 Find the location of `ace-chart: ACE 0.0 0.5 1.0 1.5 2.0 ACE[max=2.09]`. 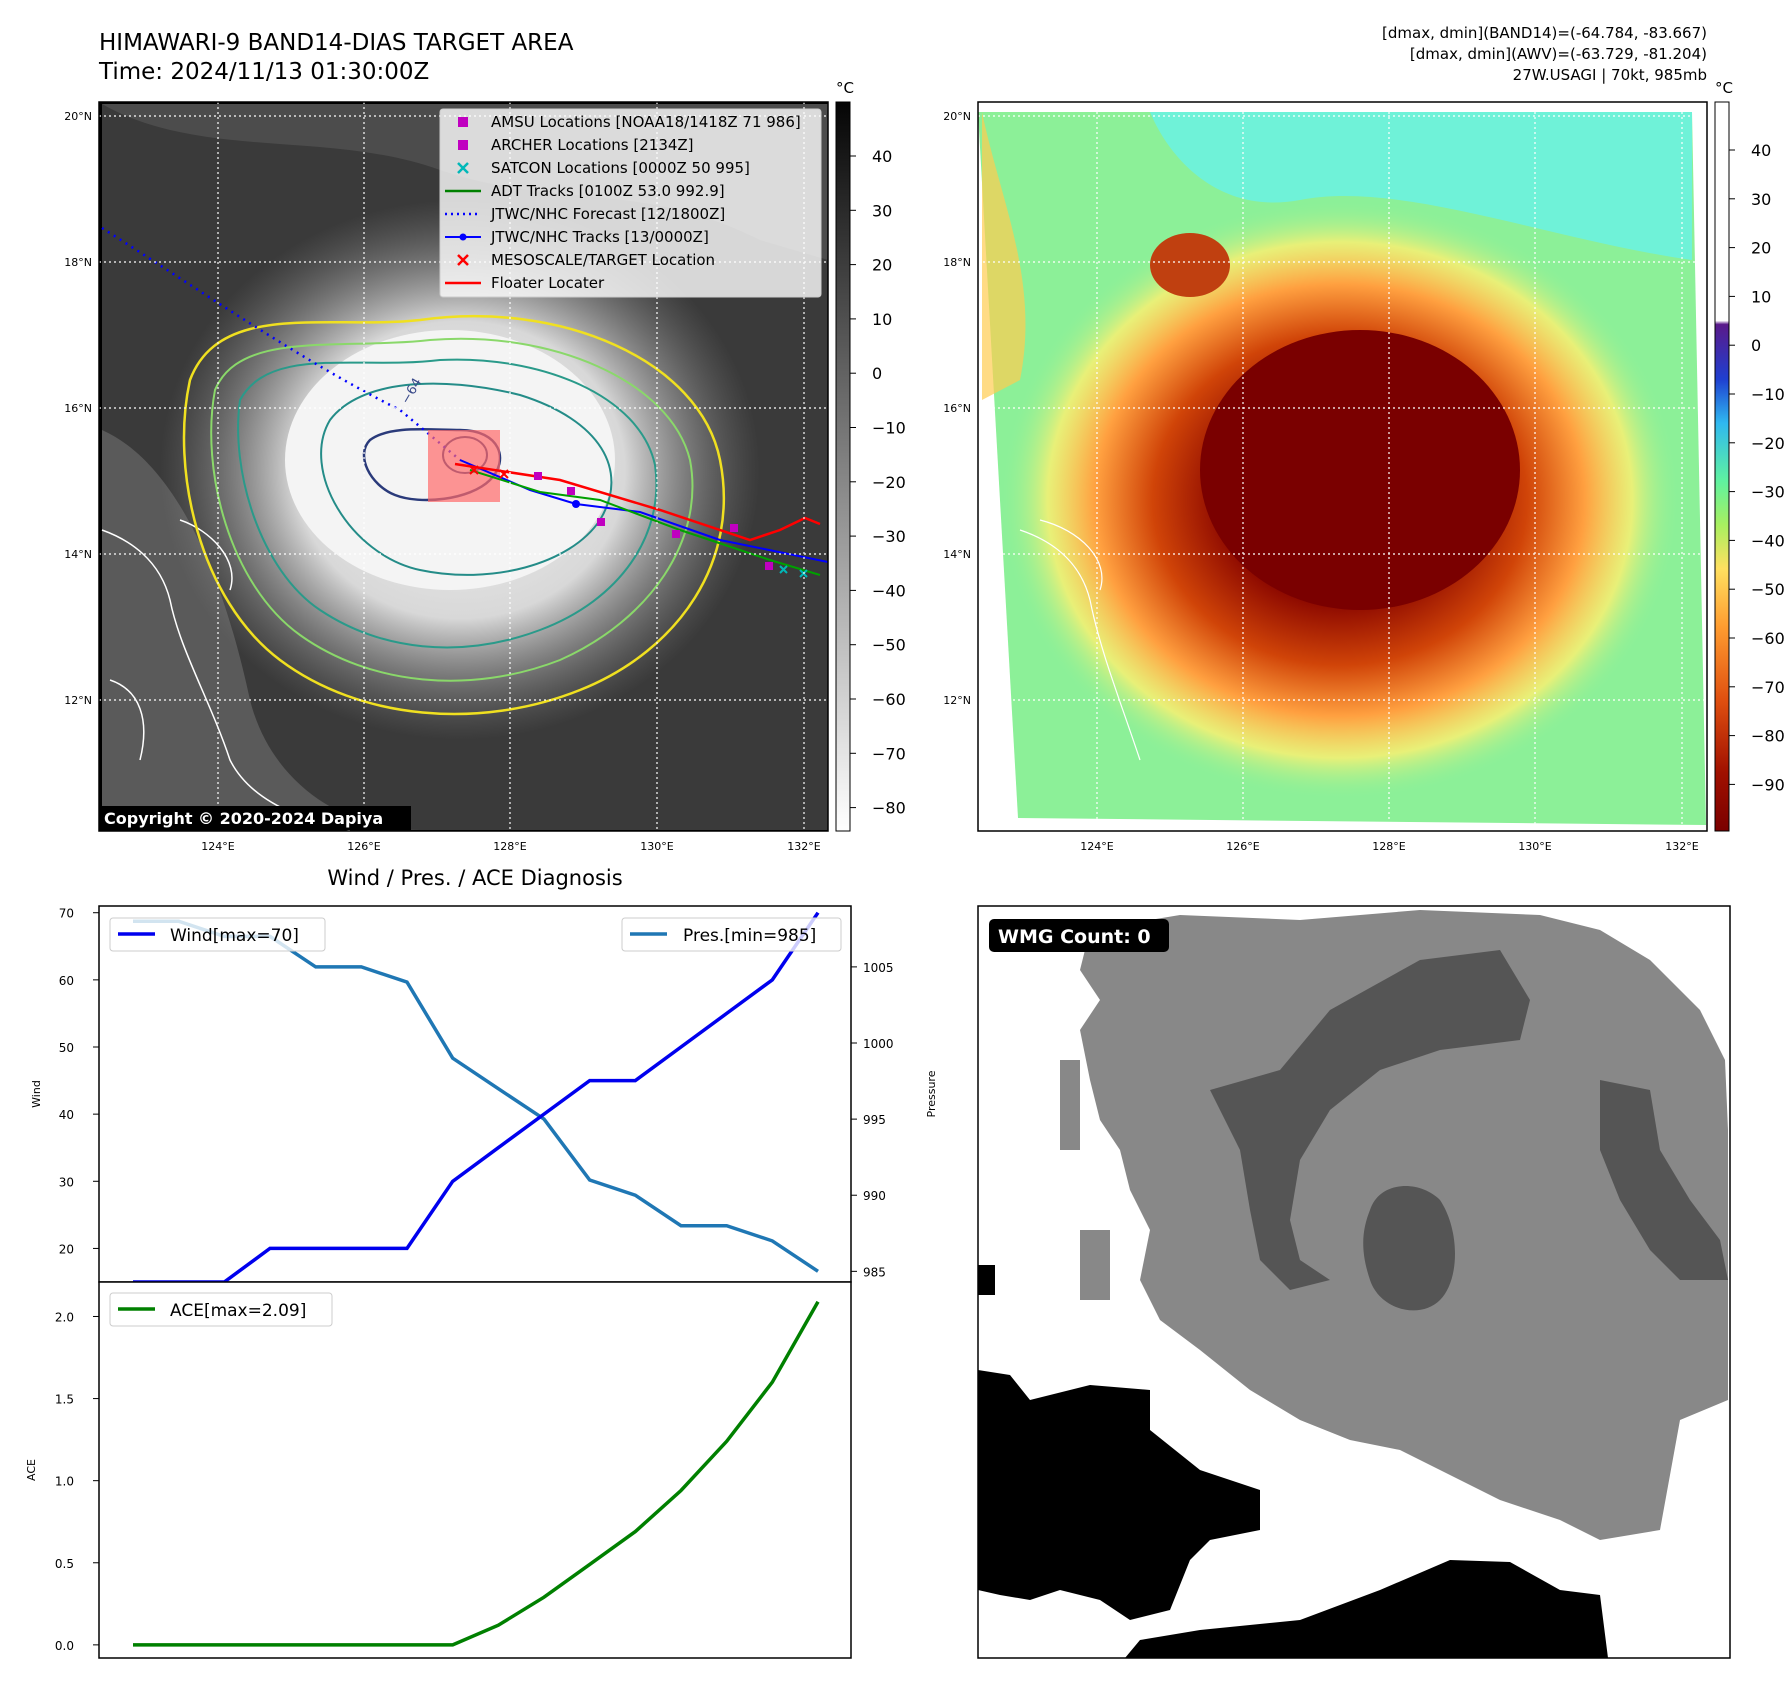

ace-chart: ACE 0.0 0.5 1.0 1.5 2.0 ACE[max=2.09] is located at coordinates (438, 1470).